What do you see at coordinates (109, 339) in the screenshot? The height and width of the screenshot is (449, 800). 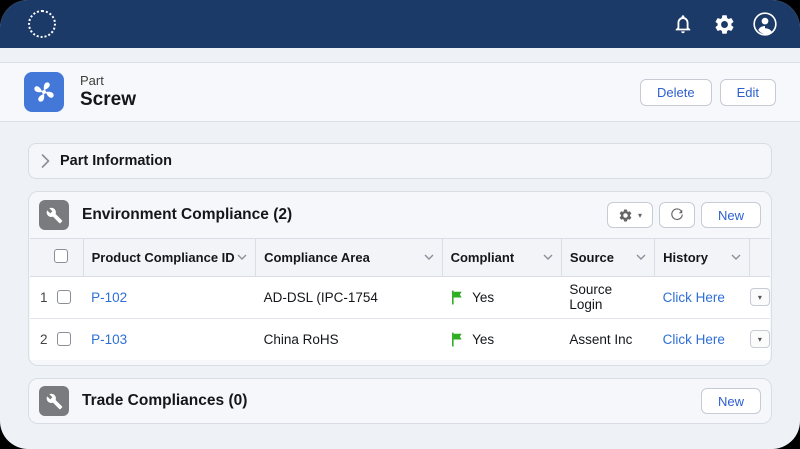 I see `compliance-id-link: P-103` at bounding box center [109, 339].